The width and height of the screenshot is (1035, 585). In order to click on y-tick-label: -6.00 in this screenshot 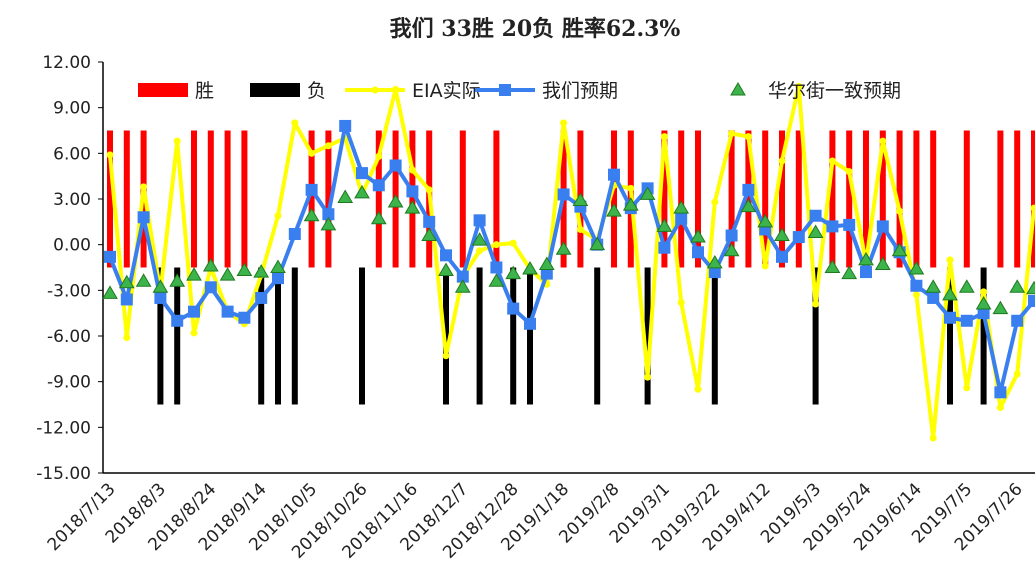, I will do `click(69, 337)`.